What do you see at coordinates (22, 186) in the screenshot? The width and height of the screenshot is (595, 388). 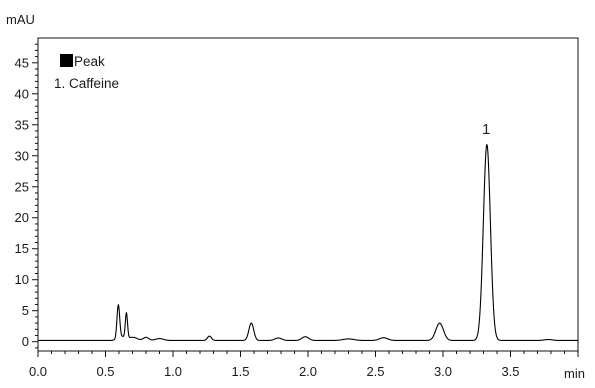 I see `y-tick-label: 25` at bounding box center [22, 186].